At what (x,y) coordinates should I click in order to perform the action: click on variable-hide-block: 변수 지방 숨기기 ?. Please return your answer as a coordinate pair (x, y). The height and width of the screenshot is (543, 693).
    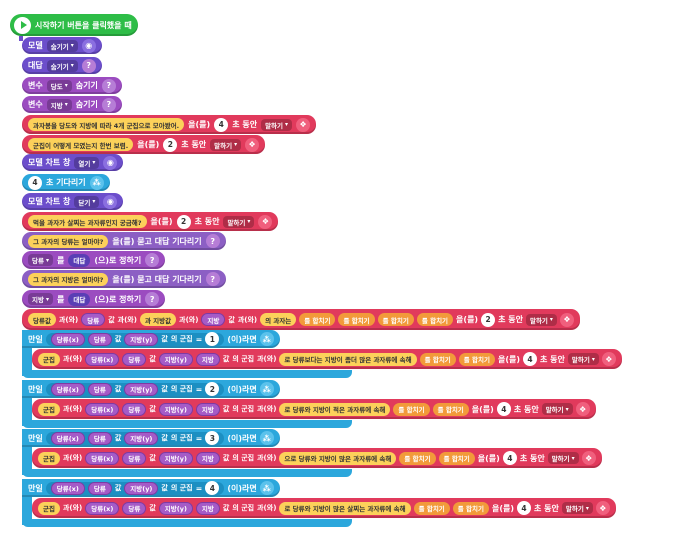
    Looking at the image, I should click on (72, 104).